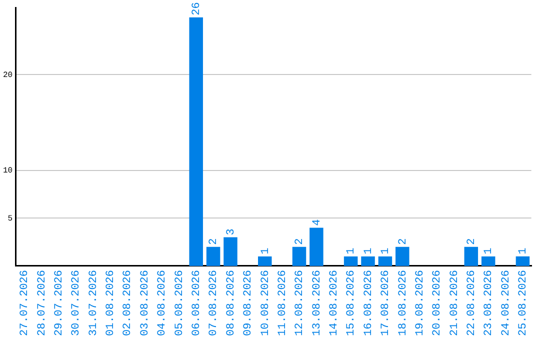  What do you see at coordinates (266, 303) in the screenshot?
I see `x-tick-label: 10.08.2026` at bounding box center [266, 303].